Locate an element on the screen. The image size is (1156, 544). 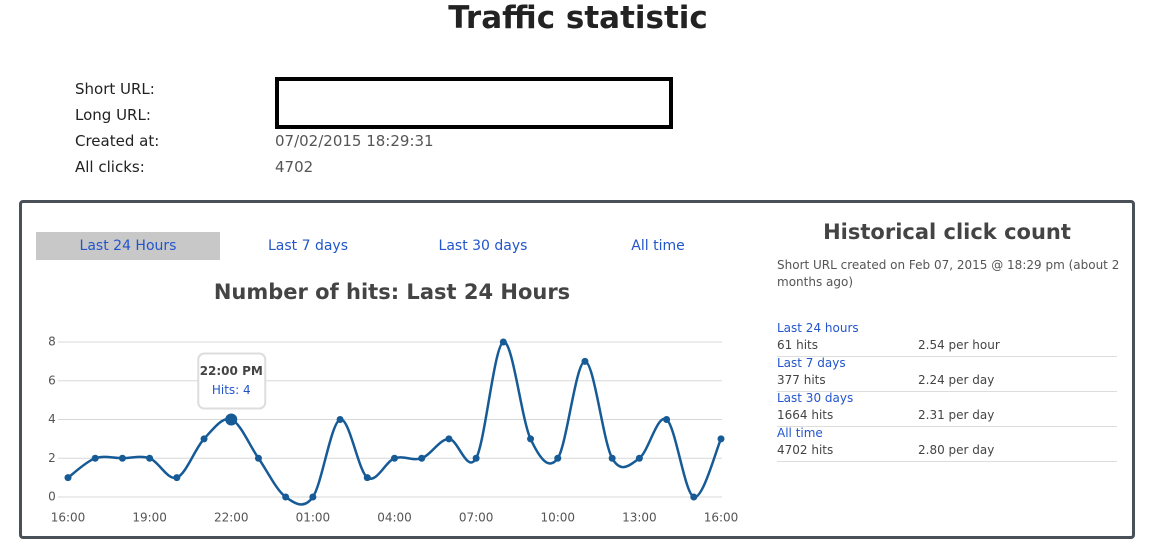
info-value: 07/02/2015 18:29:31 is located at coordinates (354, 141).